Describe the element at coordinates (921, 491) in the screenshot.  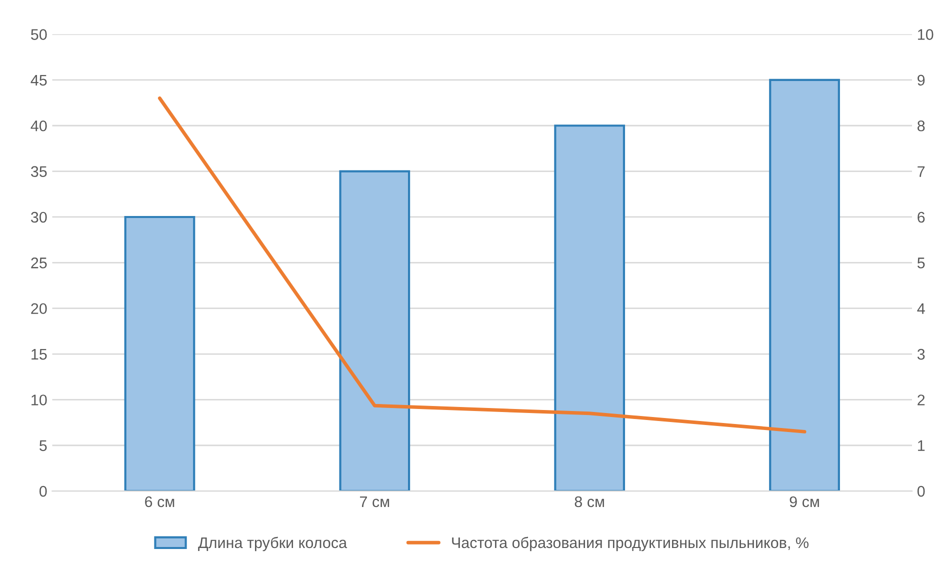
I see `y2-tick-label: 0` at that location.